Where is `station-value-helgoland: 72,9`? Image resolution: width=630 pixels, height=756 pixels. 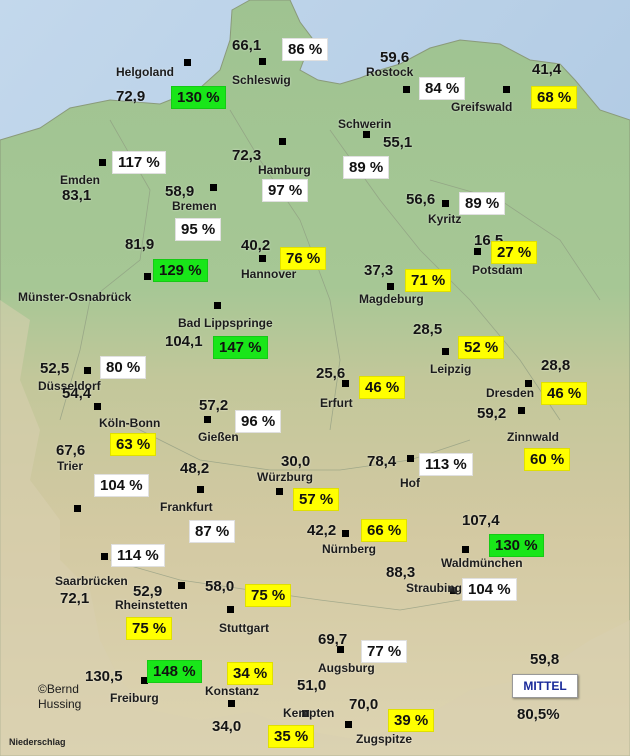
station-value-helgoland: 72,9 is located at coordinates (131, 96).